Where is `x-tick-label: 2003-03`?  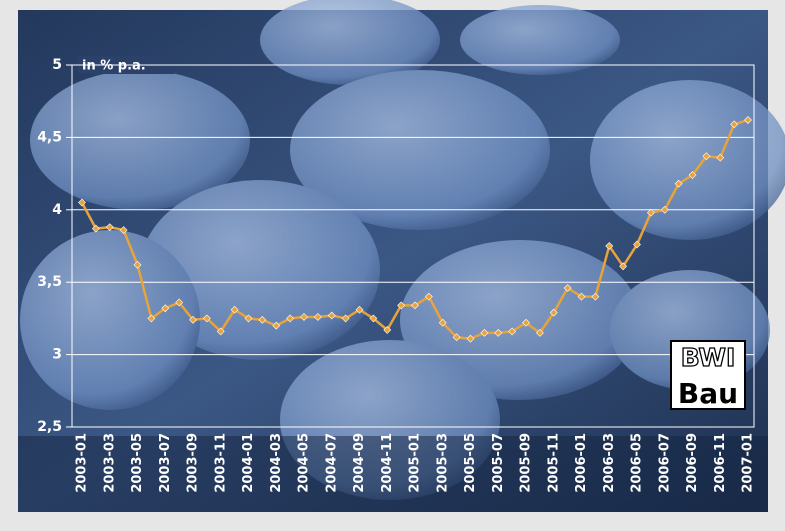 x-tick-label: 2003-03 is located at coordinates (109, 463).